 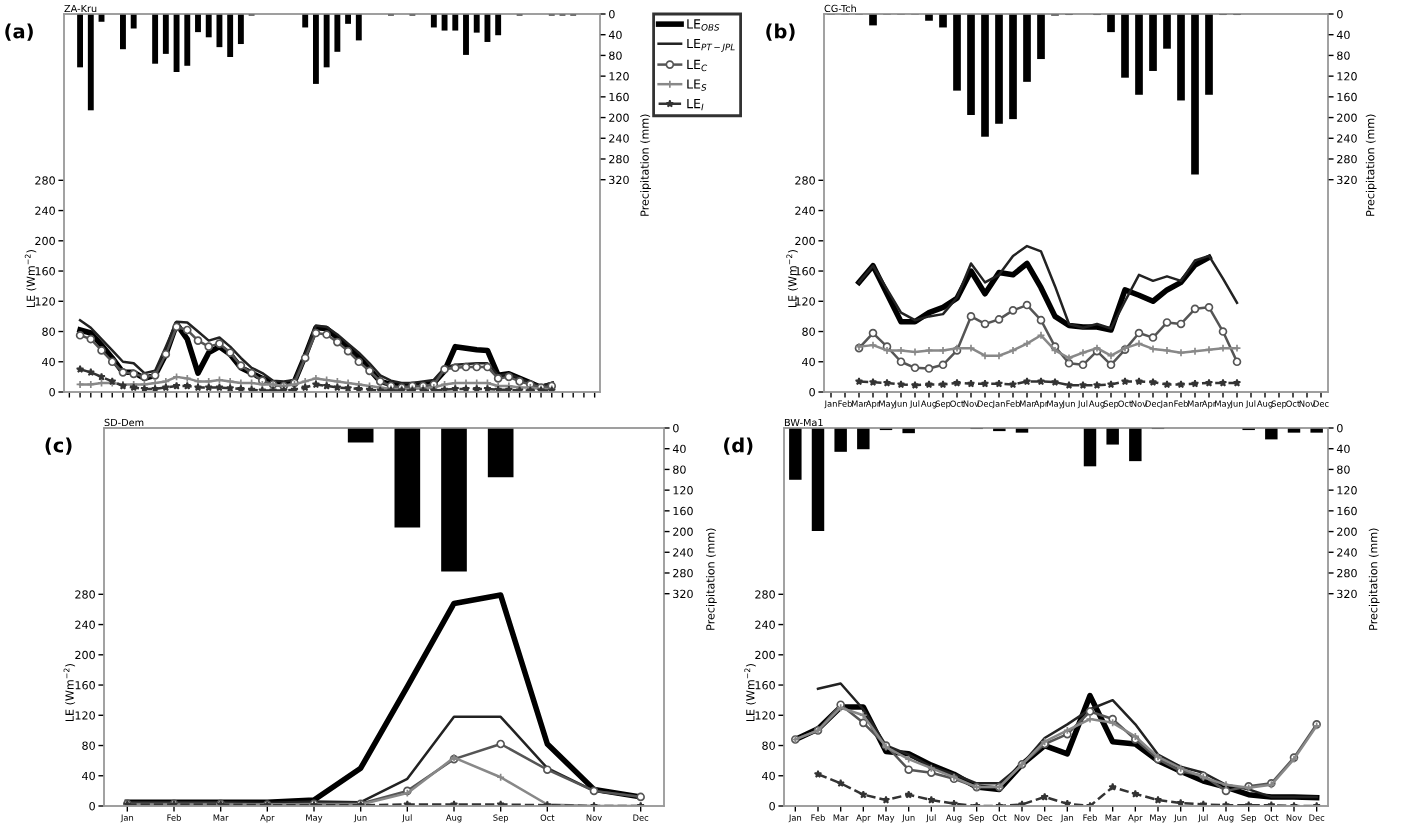 I want to click on chart-title: (a), so click(x=19, y=32).